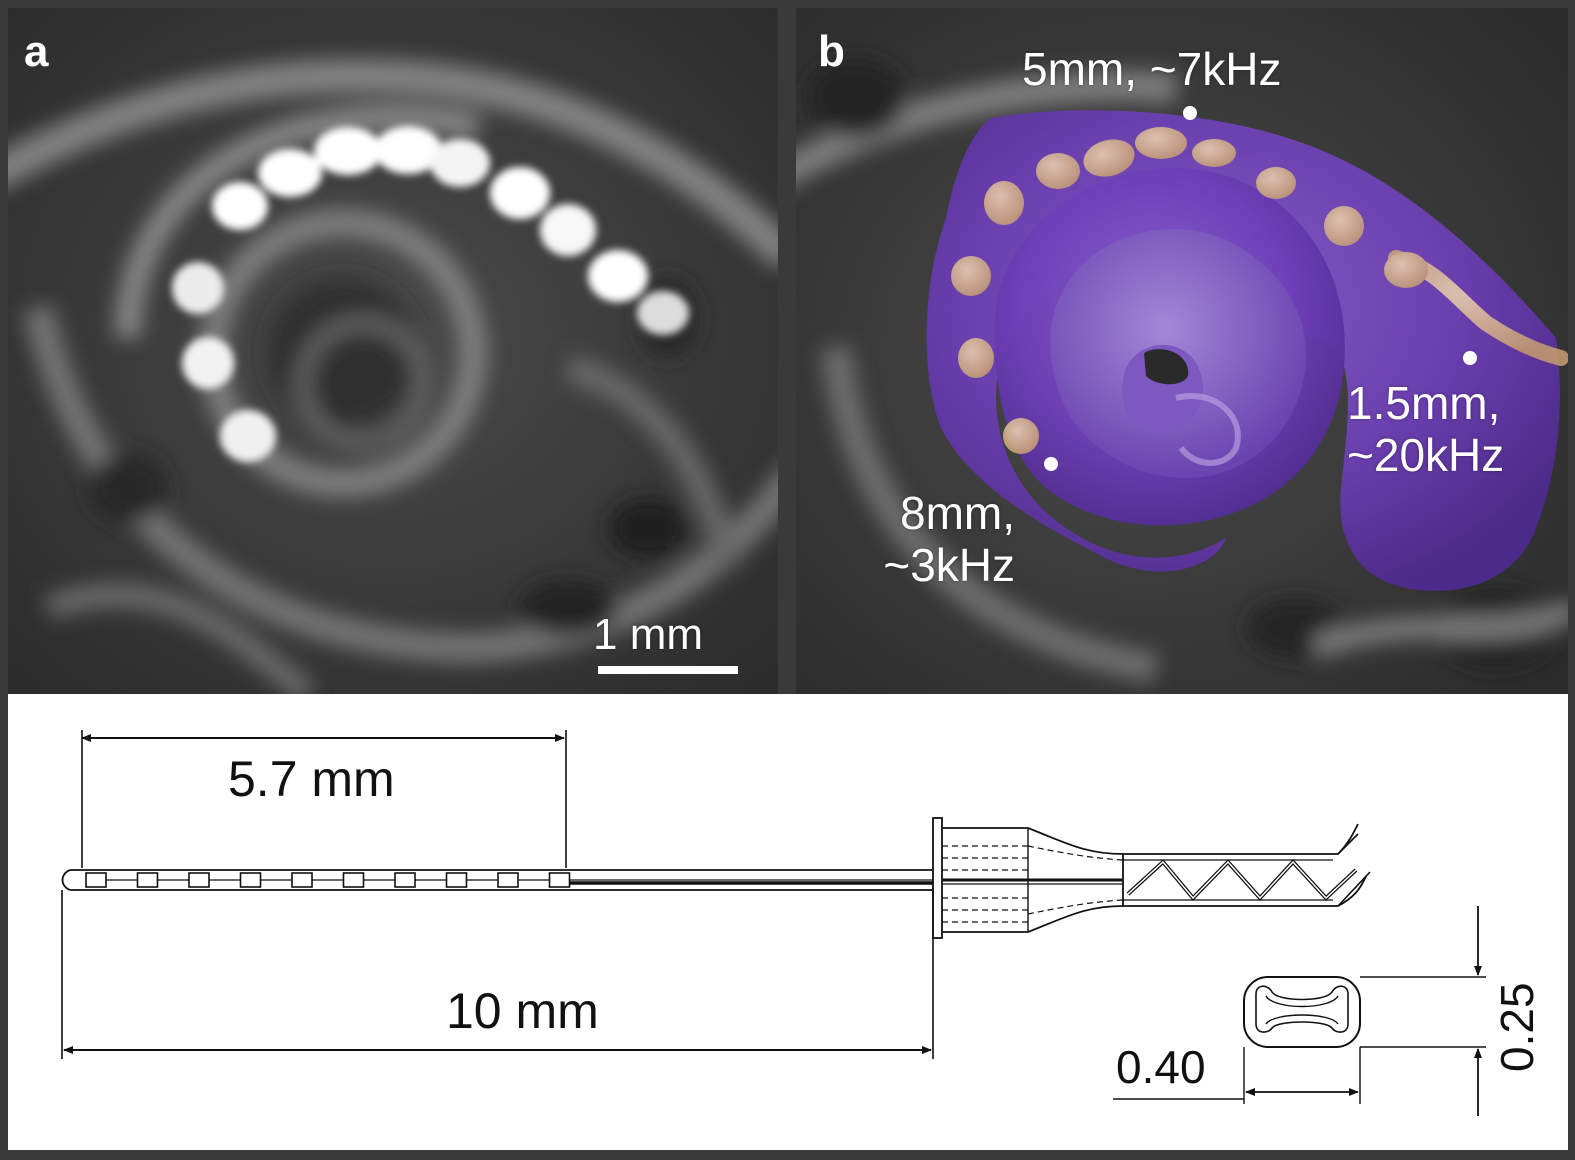 Image resolution: width=1575 pixels, height=1160 pixels. I want to click on panel-b-label: b, so click(831, 51).